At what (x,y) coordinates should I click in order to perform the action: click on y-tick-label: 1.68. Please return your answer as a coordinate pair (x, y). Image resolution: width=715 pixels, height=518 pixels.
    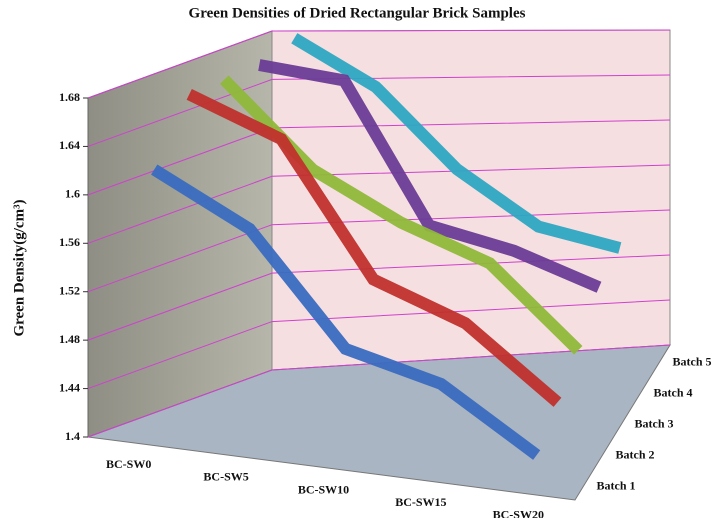
    Looking at the image, I should click on (69, 97).